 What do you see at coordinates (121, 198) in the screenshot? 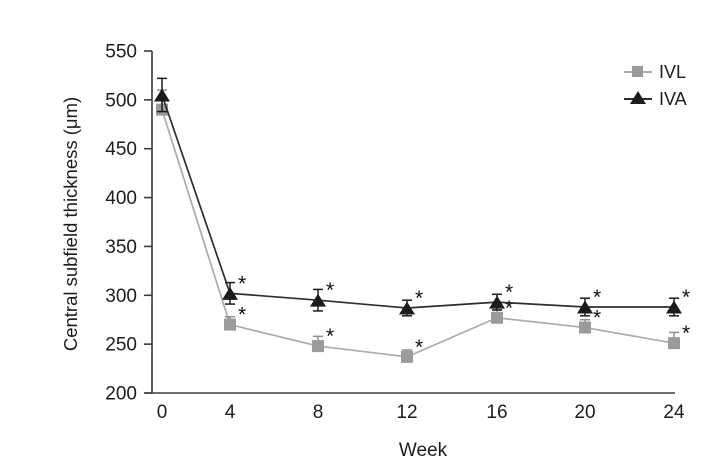
I see `svg-text: 400` at bounding box center [121, 198].